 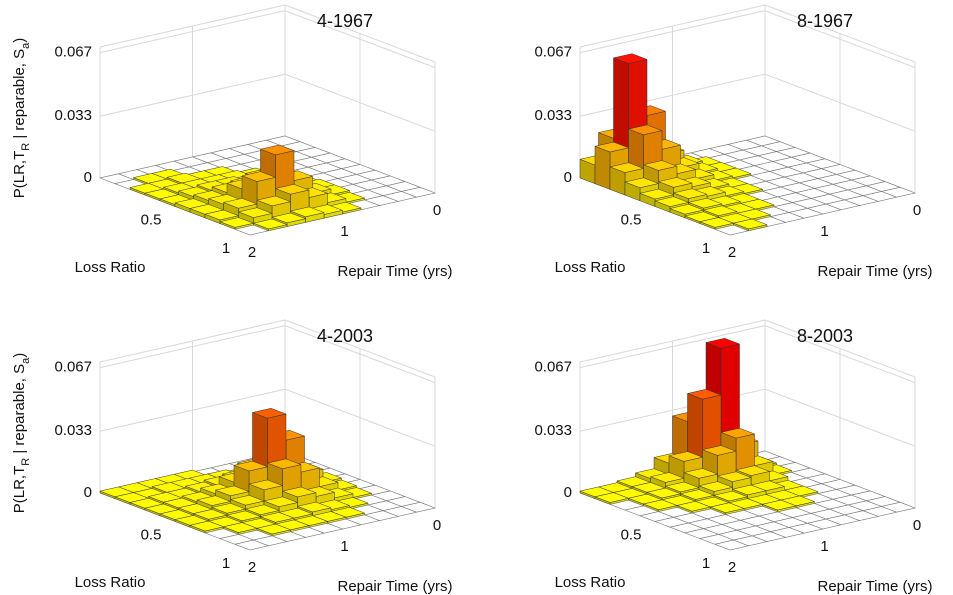 What do you see at coordinates (825, 21) in the screenshot?
I see `panel-title: 8-1967` at bounding box center [825, 21].